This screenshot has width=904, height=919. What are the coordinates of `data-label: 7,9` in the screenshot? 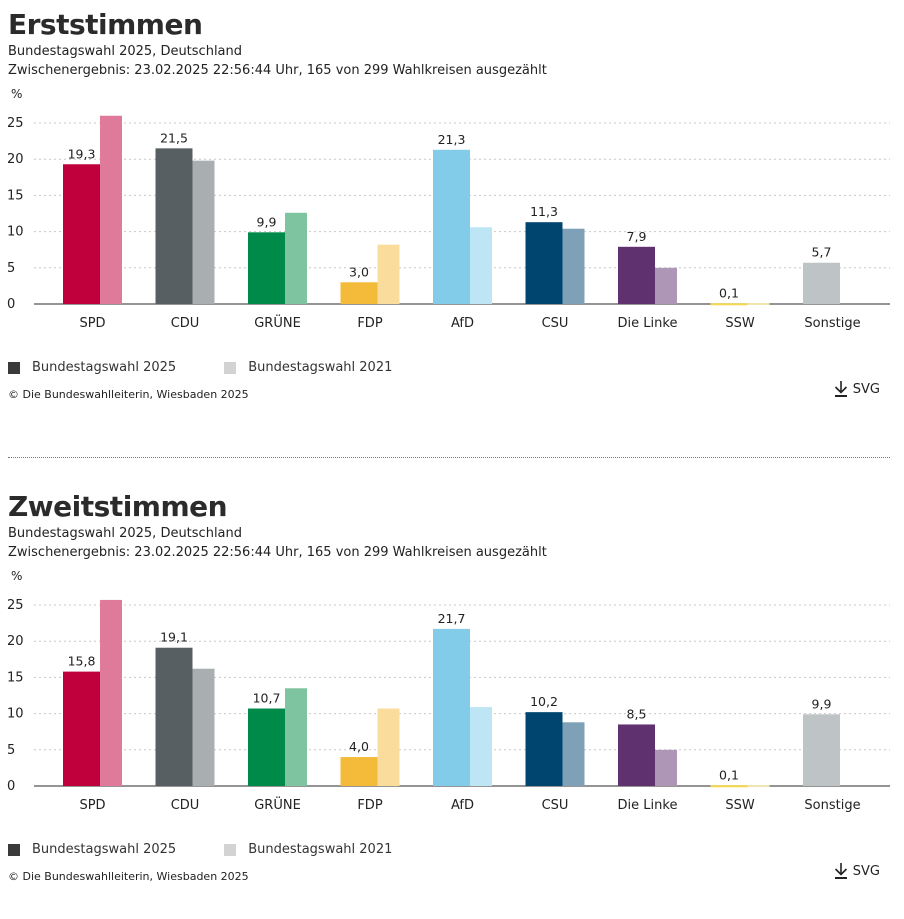 It's located at (637, 236).